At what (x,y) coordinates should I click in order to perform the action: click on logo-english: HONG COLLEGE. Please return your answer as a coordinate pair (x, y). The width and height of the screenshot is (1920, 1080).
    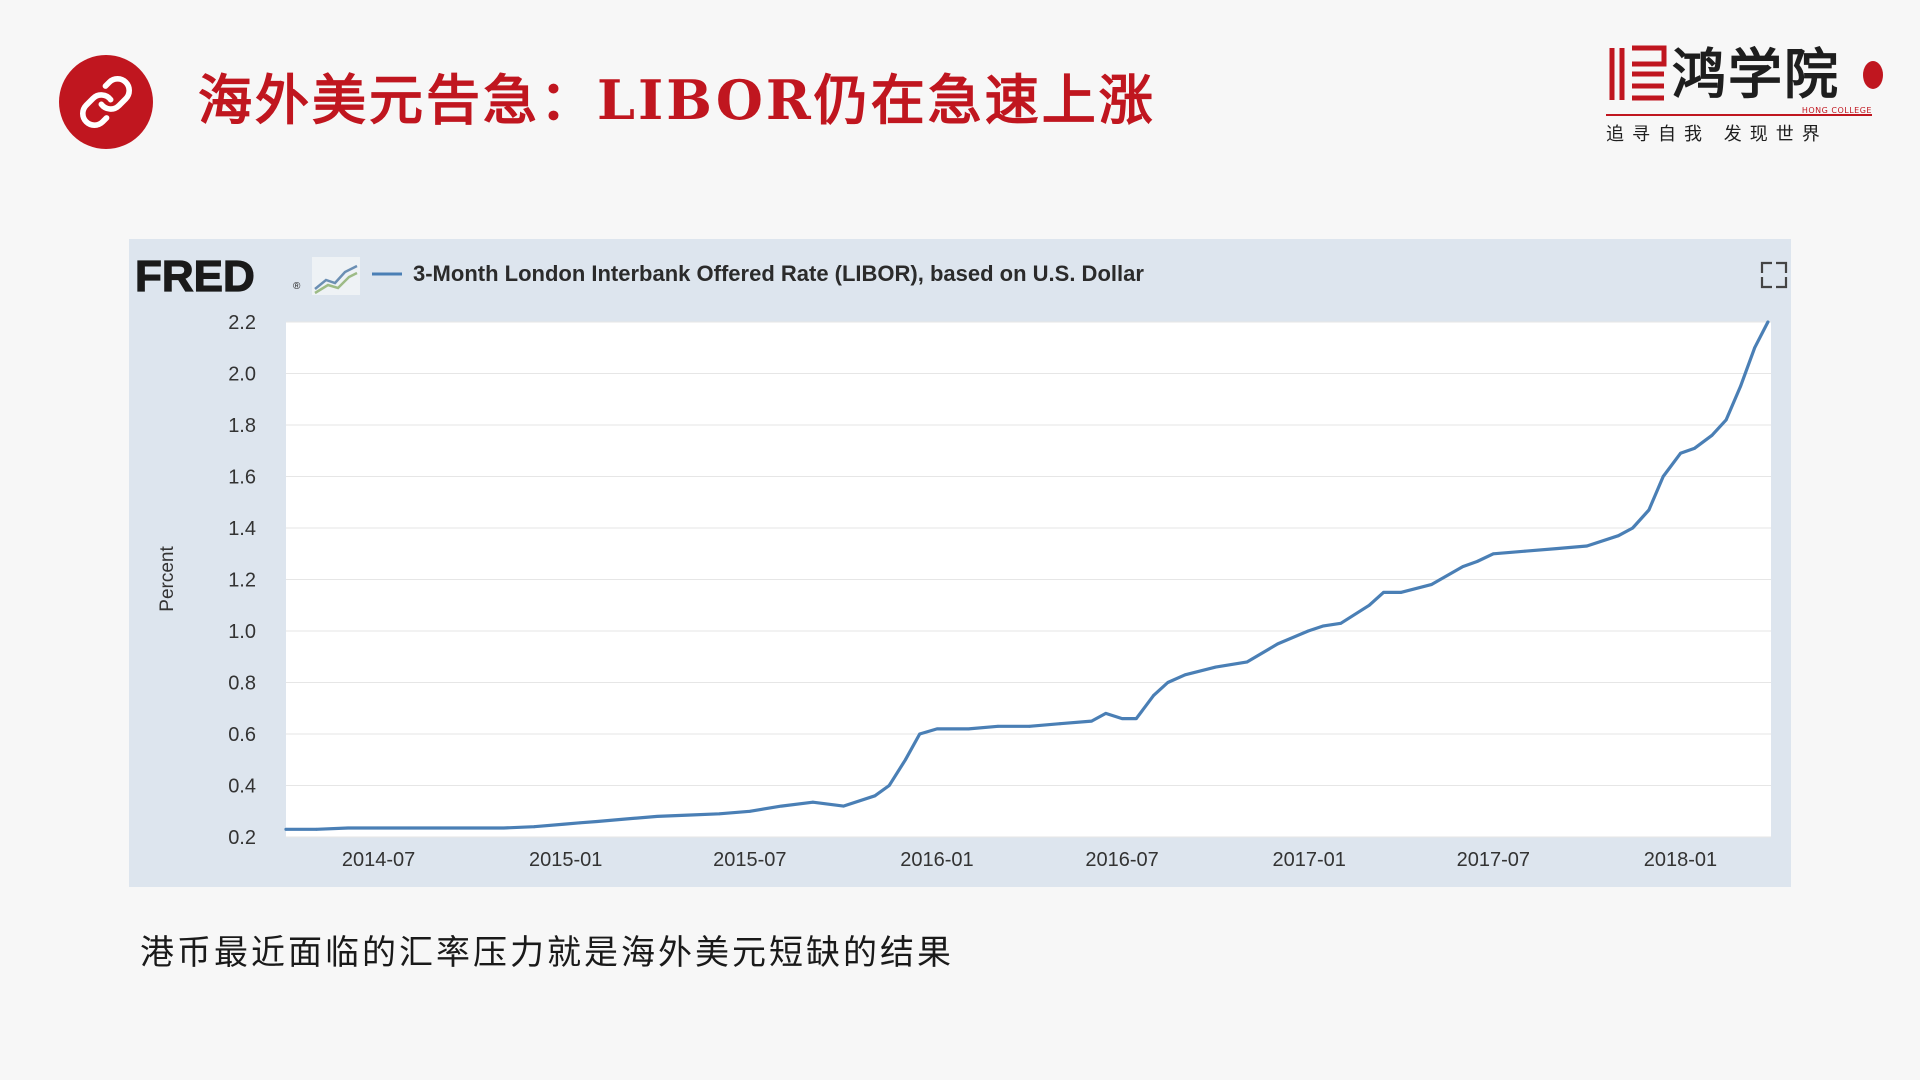
    Looking at the image, I should click on (1836, 110).